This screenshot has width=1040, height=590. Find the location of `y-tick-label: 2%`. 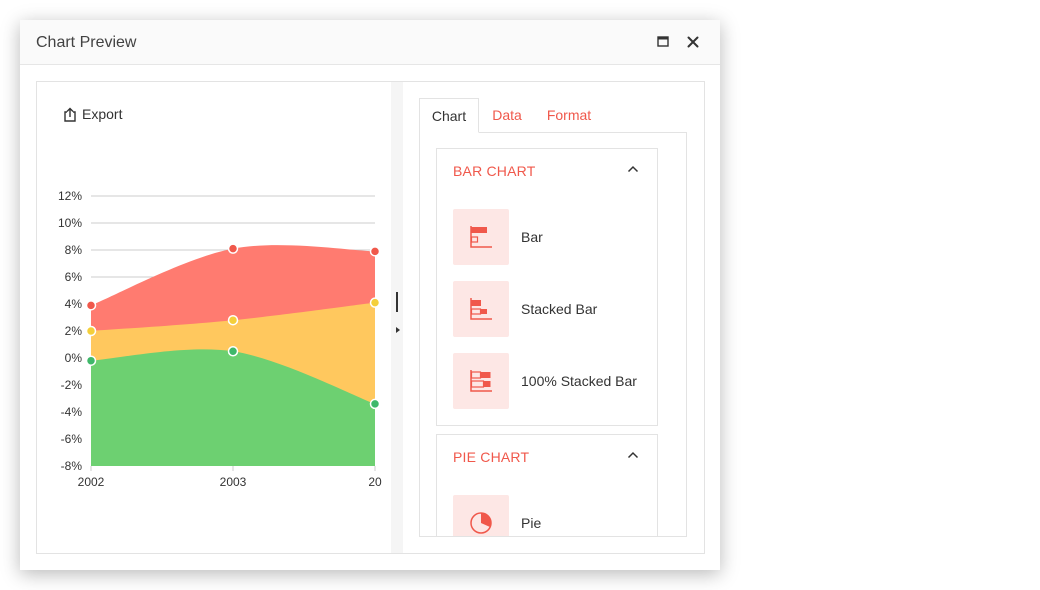

y-tick-label: 2% is located at coordinates (74, 331).